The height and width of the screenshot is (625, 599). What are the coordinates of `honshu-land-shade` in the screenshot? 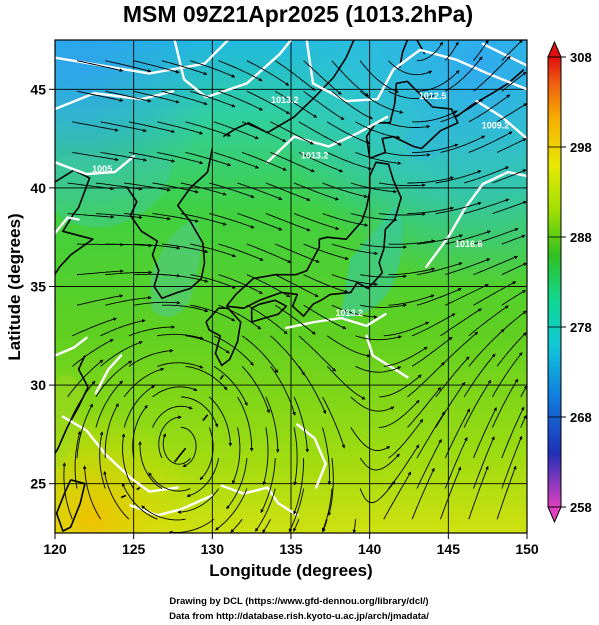 It's located at (371, 262).